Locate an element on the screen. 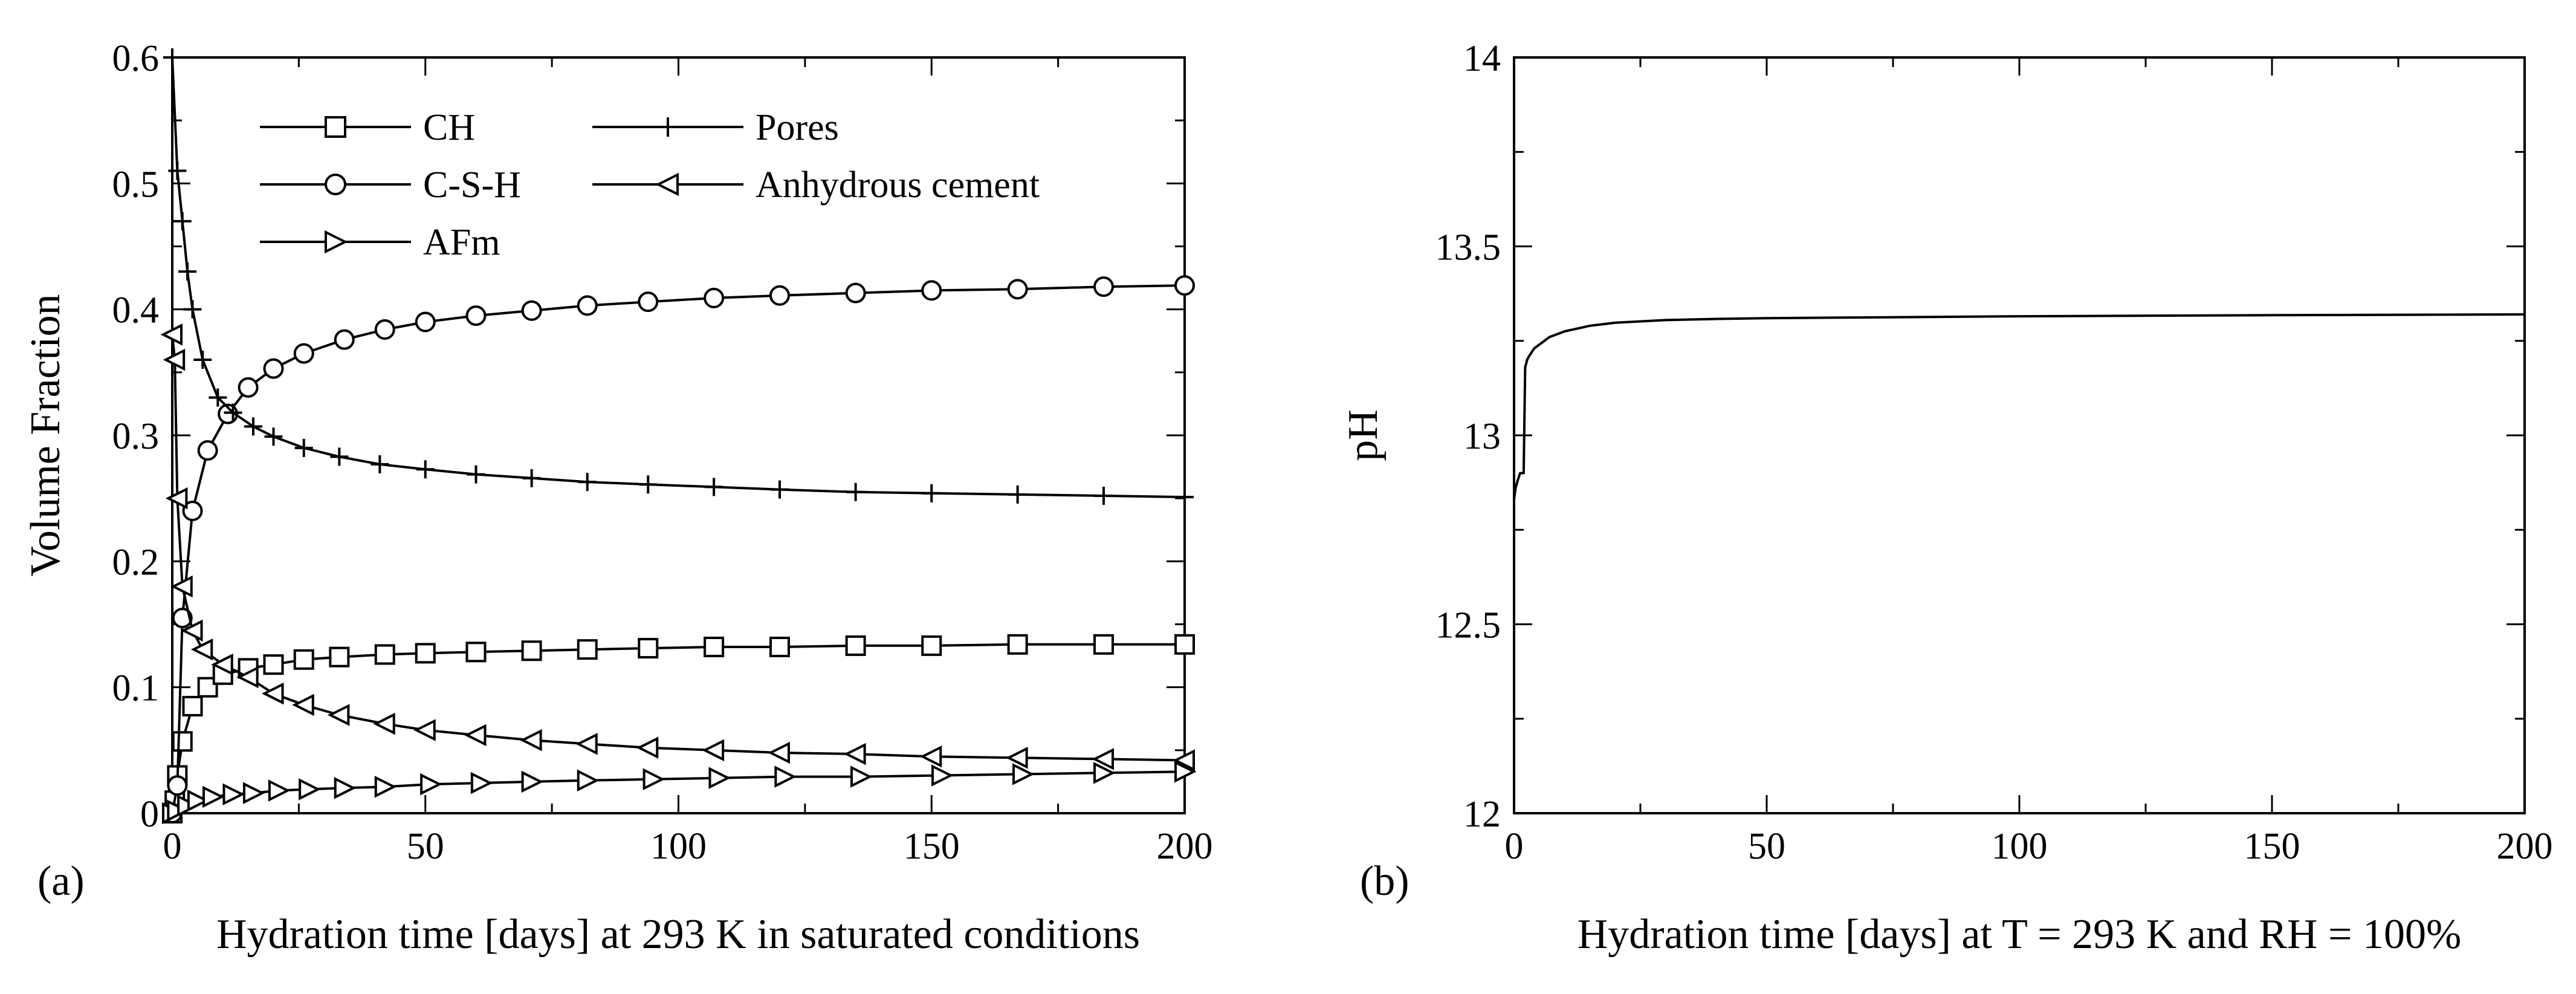  legend-marker-c-s-h is located at coordinates (335, 184).